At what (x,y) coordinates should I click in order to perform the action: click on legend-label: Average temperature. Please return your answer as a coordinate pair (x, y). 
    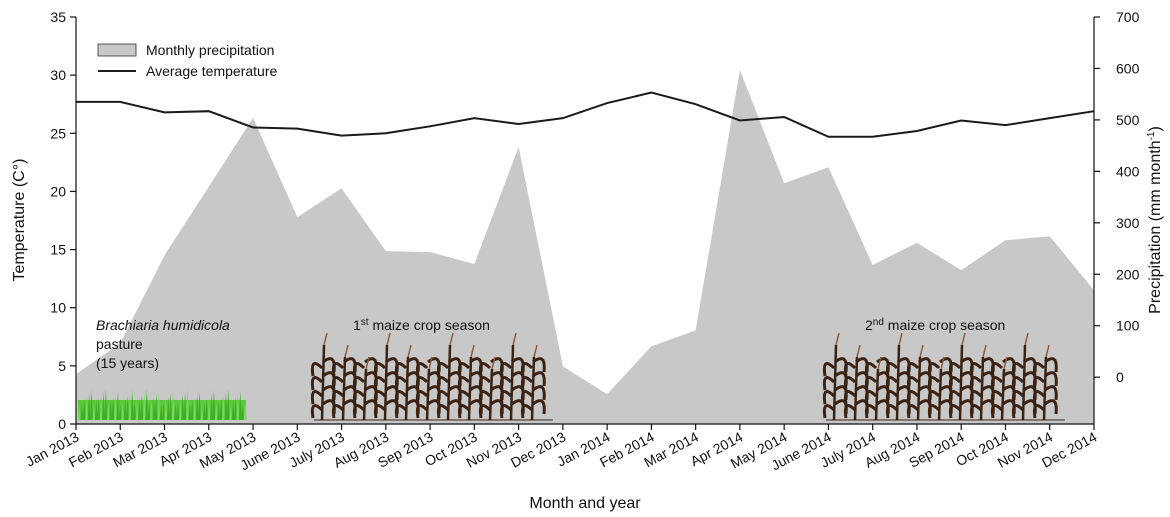
    Looking at the image, I should click on (211, 71).